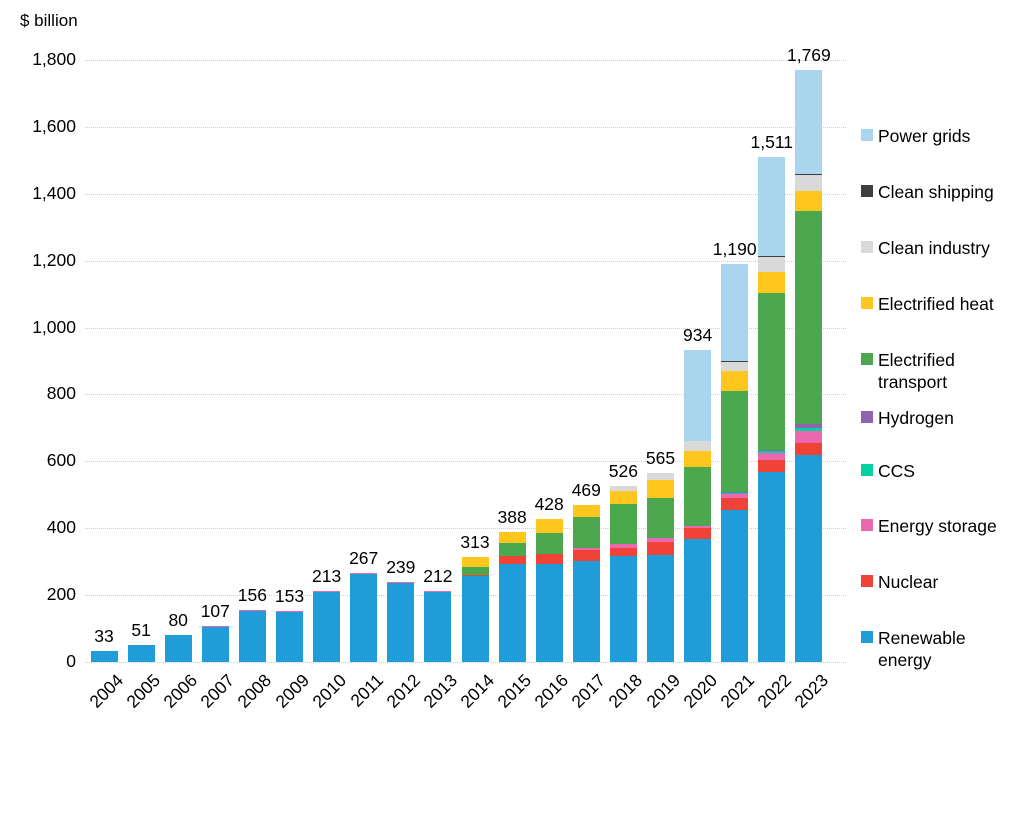 This screenshot has height=826, width=1024. Describe the element at coordinates (734, 249) in the screenshot. I see `bar-total-label: 1,190` at that location.